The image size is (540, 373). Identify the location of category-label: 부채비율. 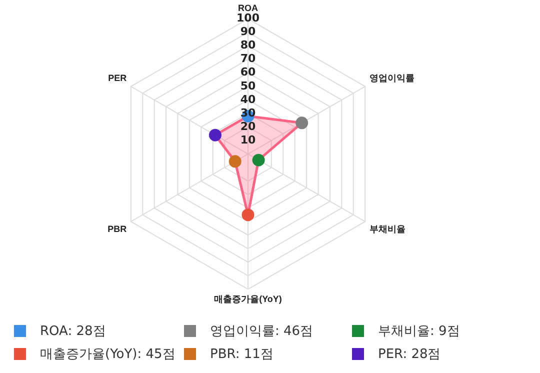
(404, 331).